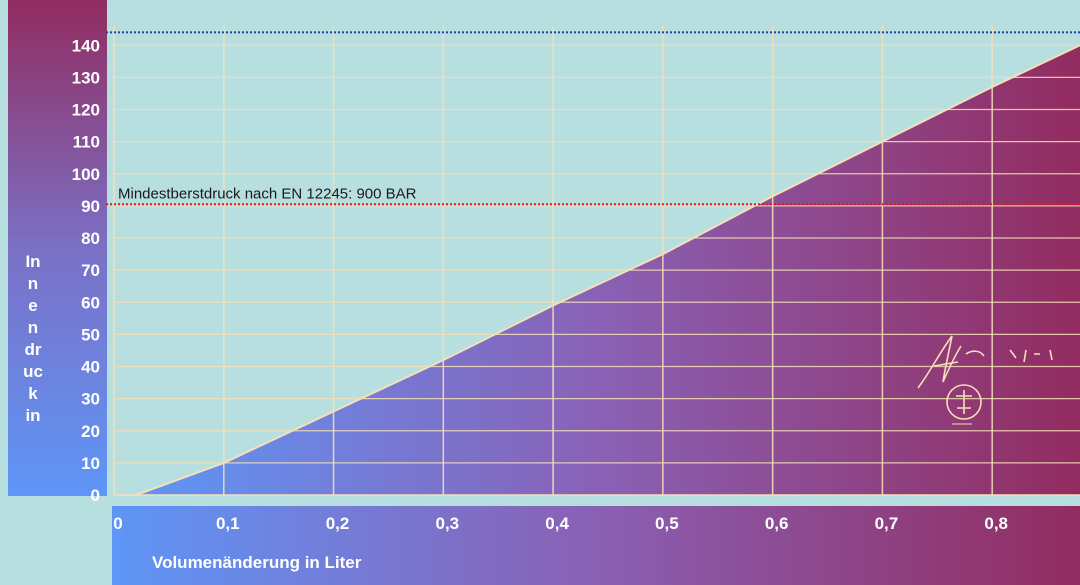  Describe the element at coordinates (86, 45) in the screenshot. I see `y-tick-label: 140` at that location.